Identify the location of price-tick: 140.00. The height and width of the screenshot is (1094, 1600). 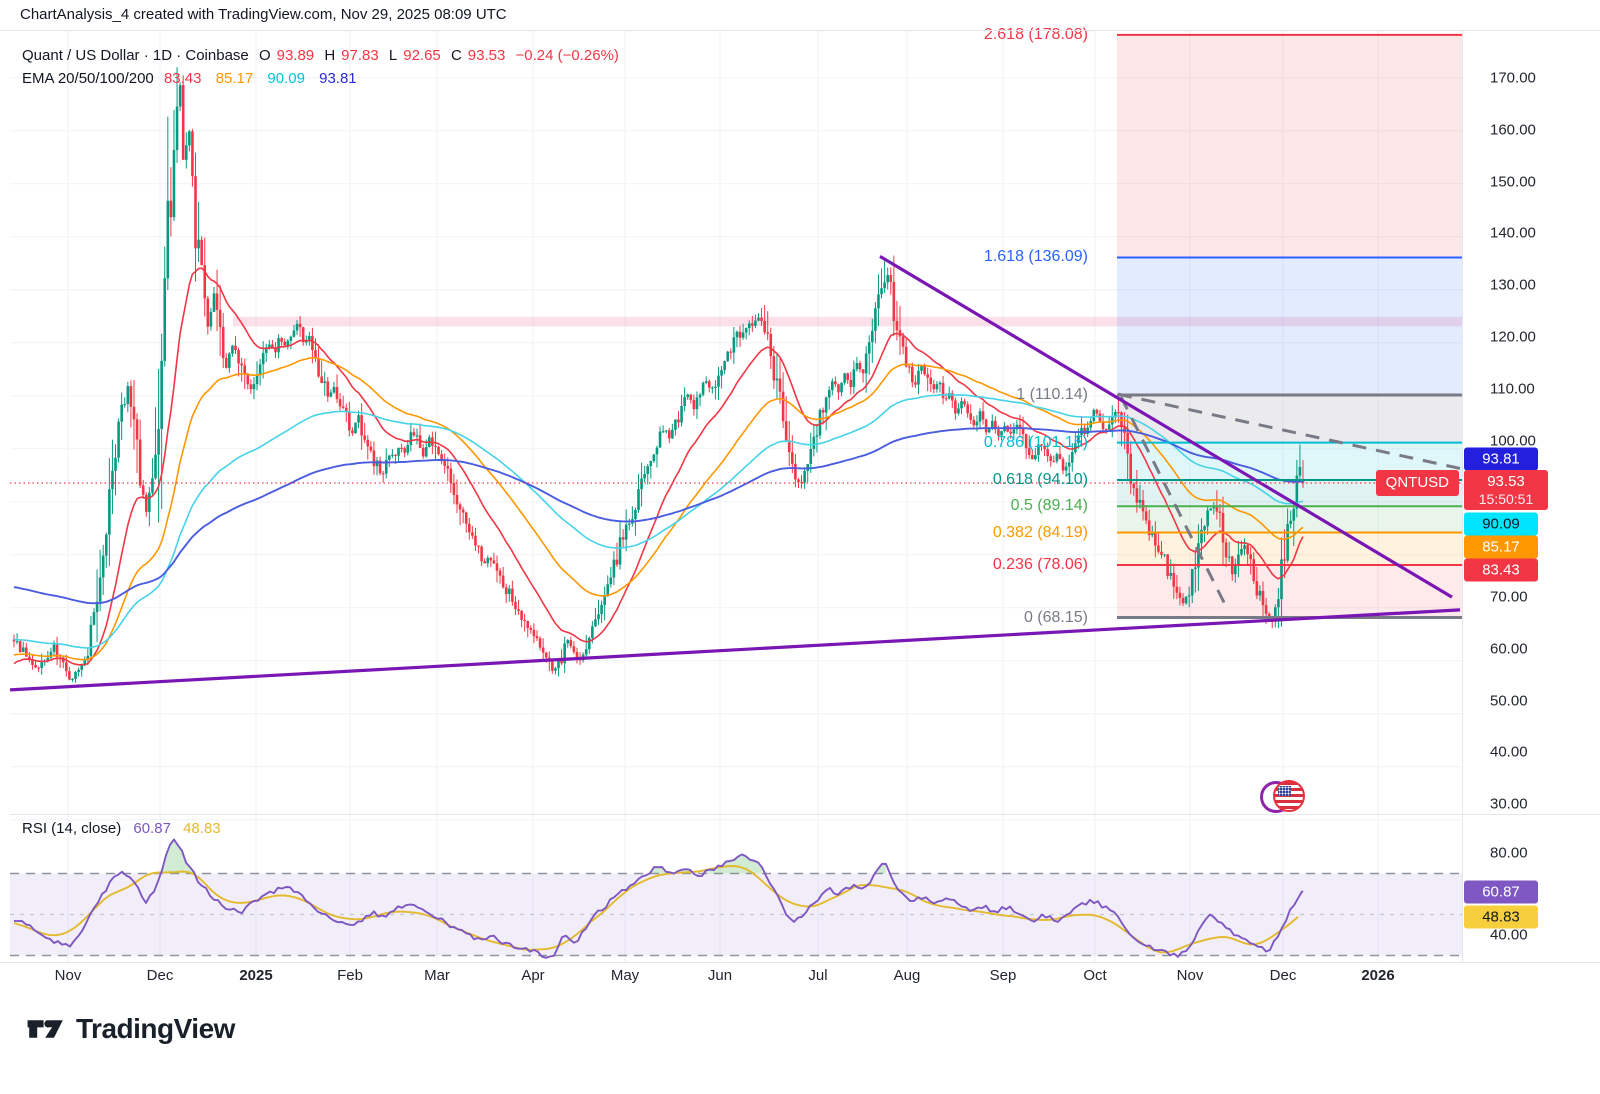
(1513, 233).